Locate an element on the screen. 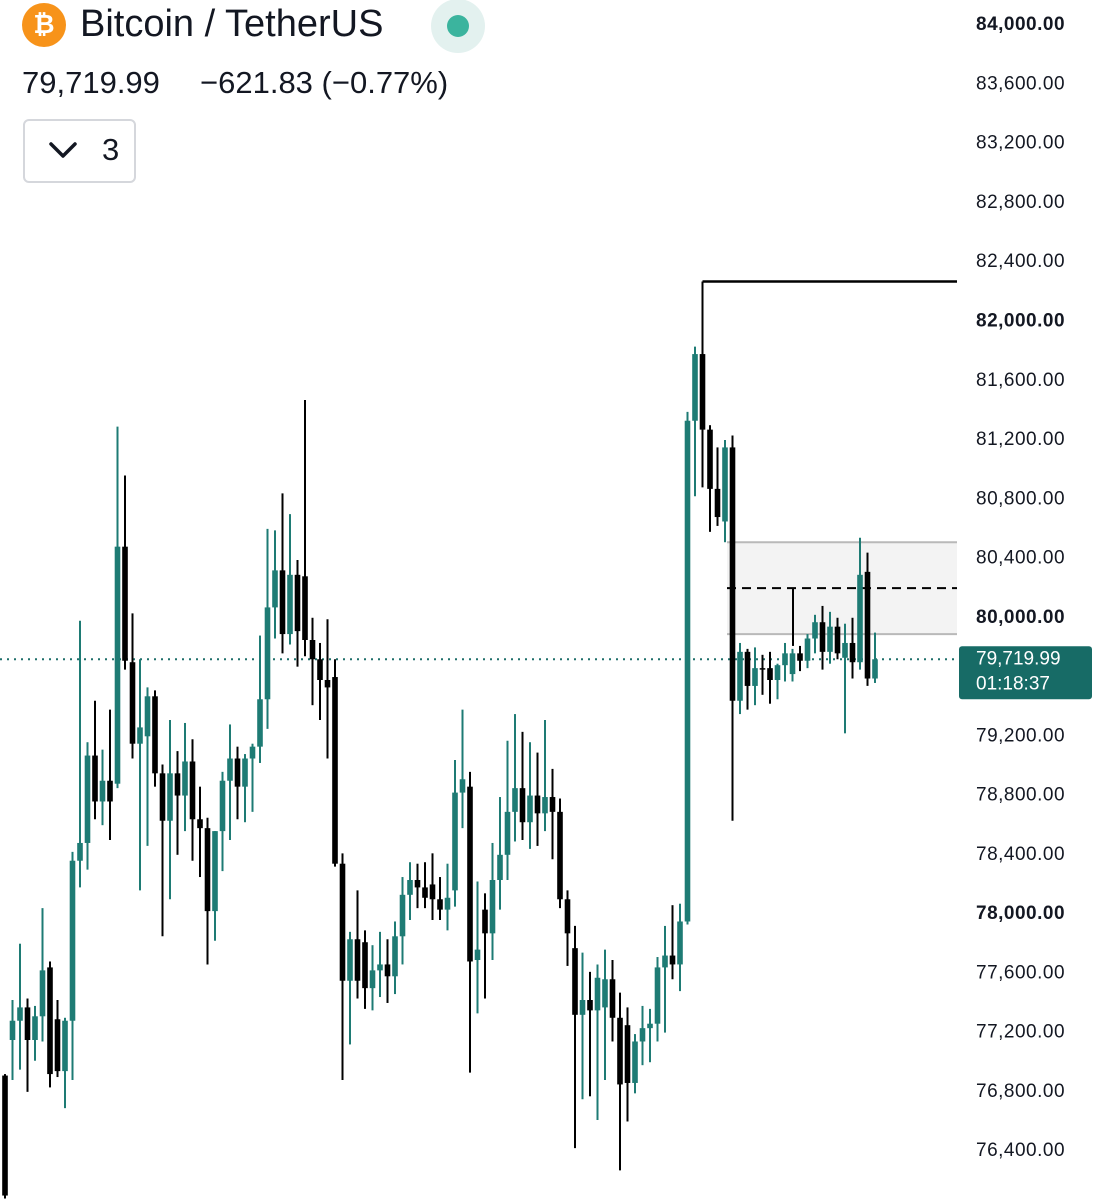 The image size is (1119, 1200). y-tick-label: 78,000.00 is located at coordinates (1020, 913).